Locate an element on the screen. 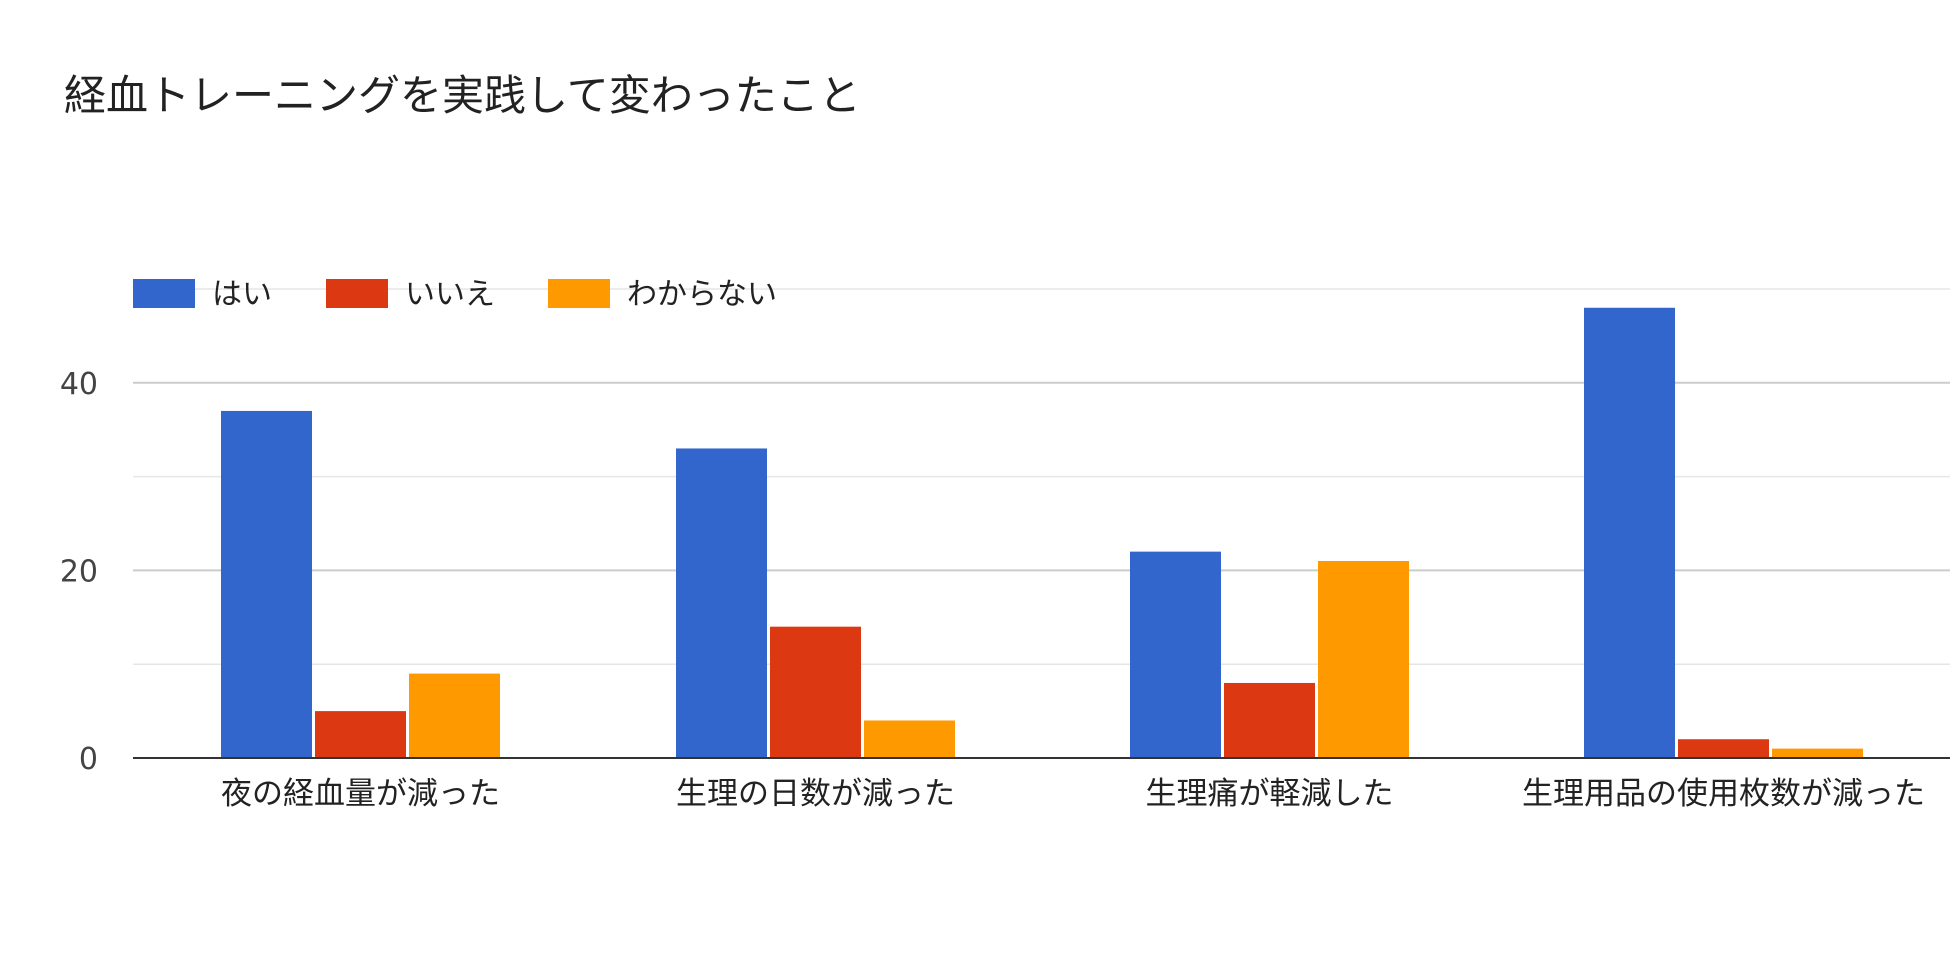  x-tick-label: 夜の経血量が減った is located at coordinates (360, 794).